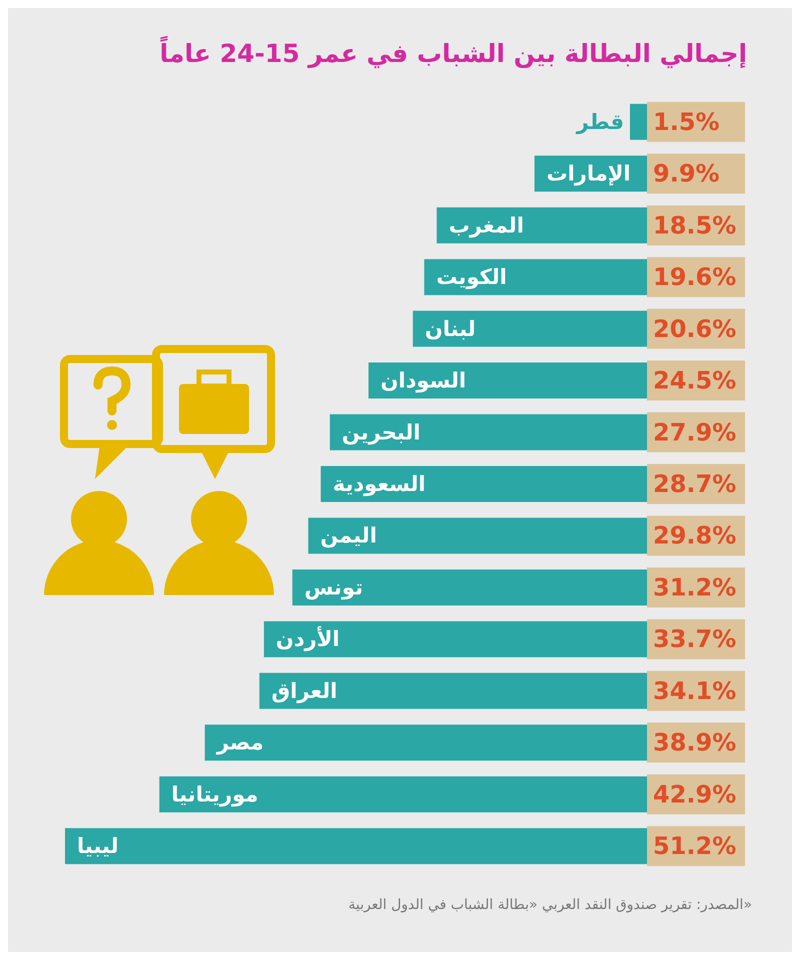 The image size is (800, 960). Describe the element at coordinates (304, 691) in the screenshot. I see `y-tick-label: العراق` at that location.